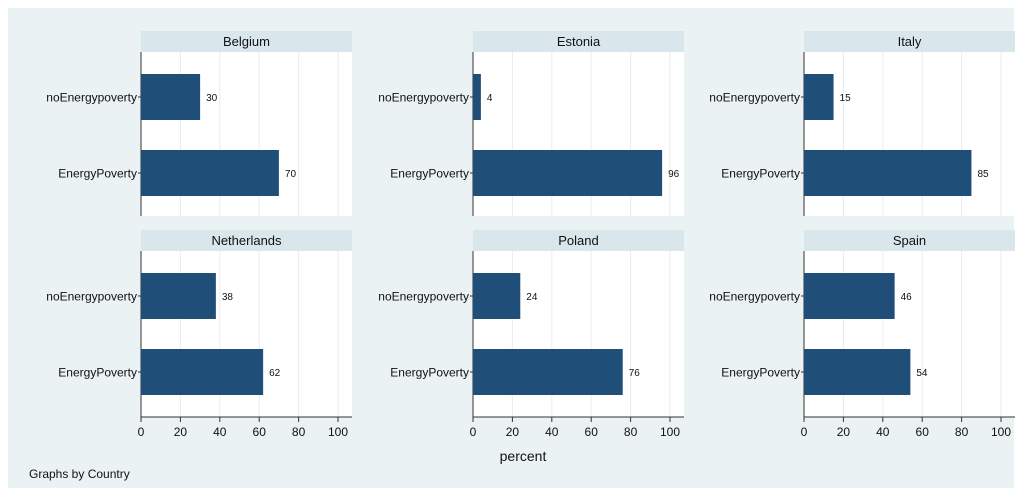 This screenshot has width=1019, height=495. I want to click on data-label: 85, so click(983, 174).